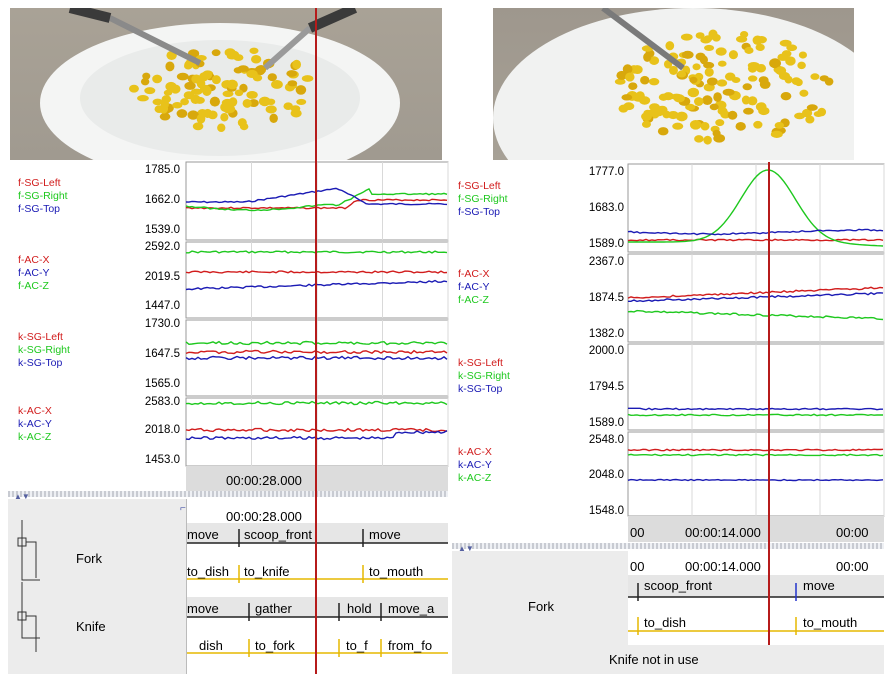 The width and height of the screenshot is (892, 679). Describe the element at coordinates (264, 516) in the screenshot. I see `left-annot-time: 00:00:28.000` at that location.